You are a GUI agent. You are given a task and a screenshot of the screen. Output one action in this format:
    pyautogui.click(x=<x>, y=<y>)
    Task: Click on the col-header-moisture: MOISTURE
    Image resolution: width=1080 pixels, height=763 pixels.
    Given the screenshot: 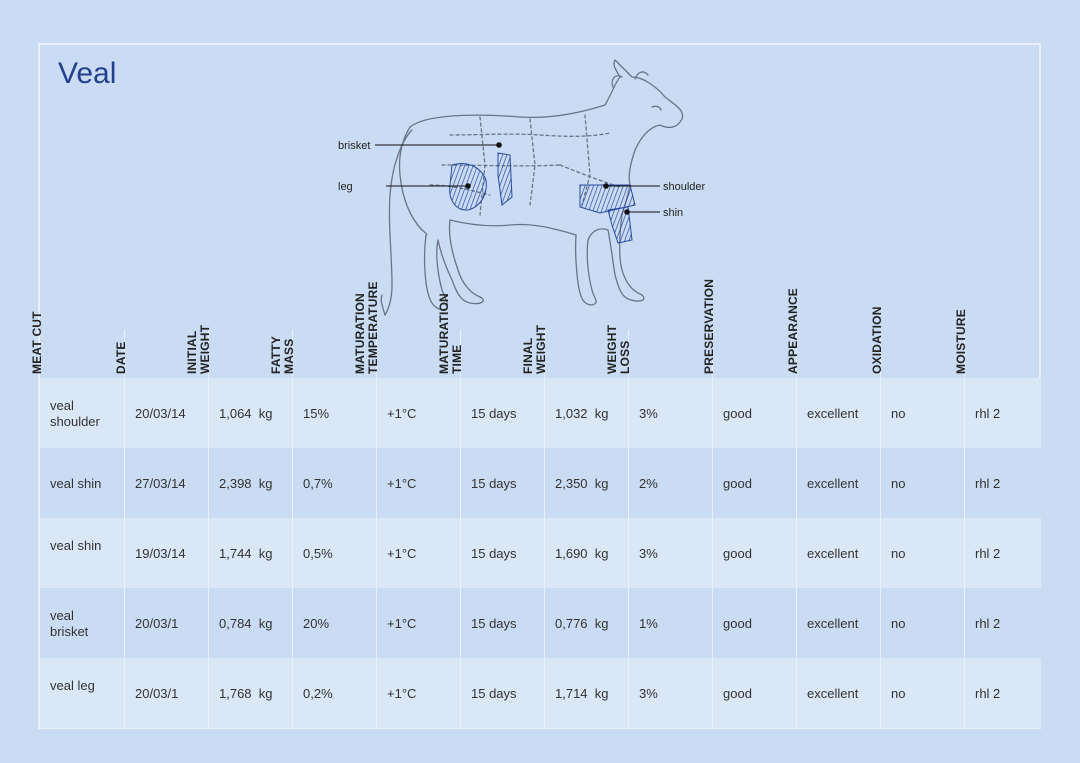 What is the action you would take?
    pyautogui.click(x=997, y=343)
    